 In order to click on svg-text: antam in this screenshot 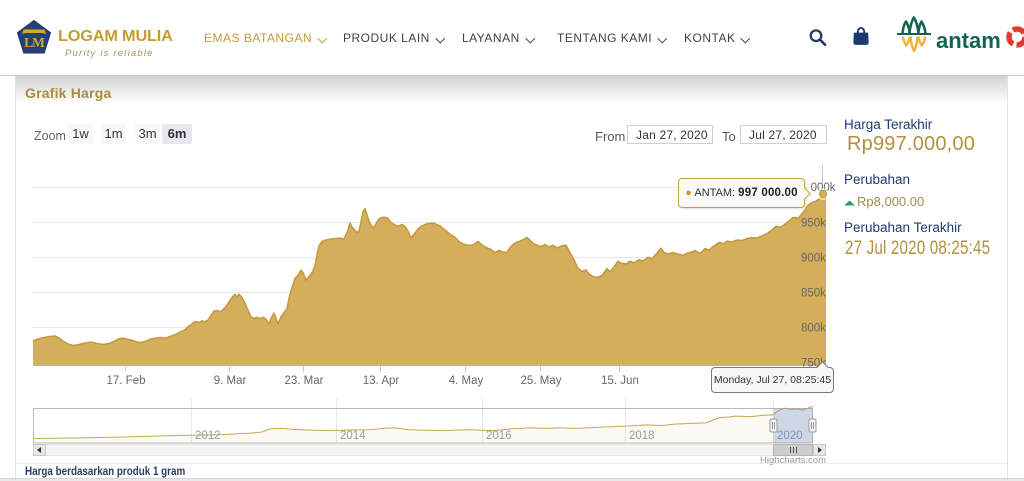, I will do `click(968, 40)`.